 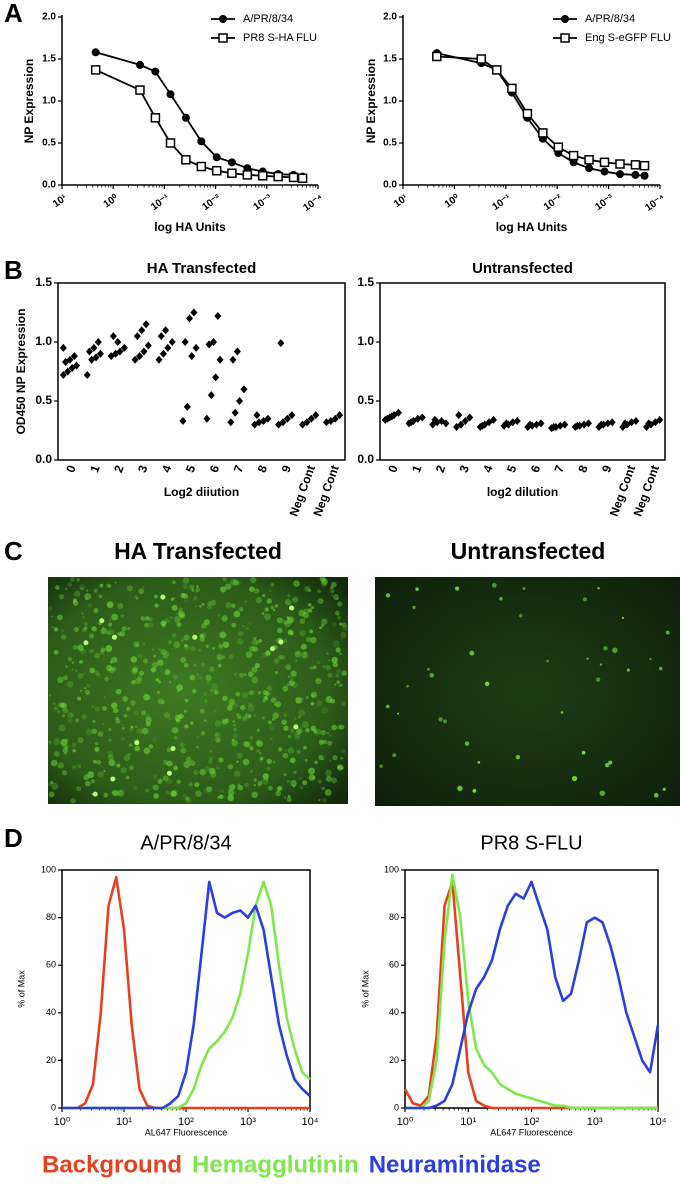 What do you see at coordinates (532, 995) in the screenshot?
I see `series-line` at bounding box center [532, 995].